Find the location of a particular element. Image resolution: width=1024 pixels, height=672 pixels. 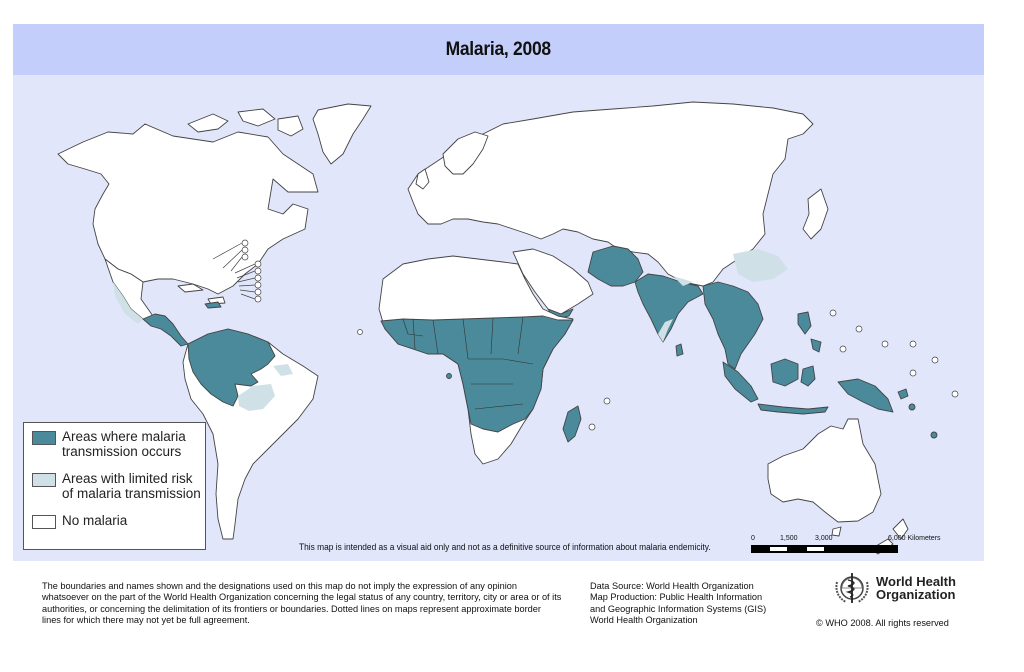

legend-item-transmission: Areas where malaria transmission occurs is located at coordinates (118, 444).